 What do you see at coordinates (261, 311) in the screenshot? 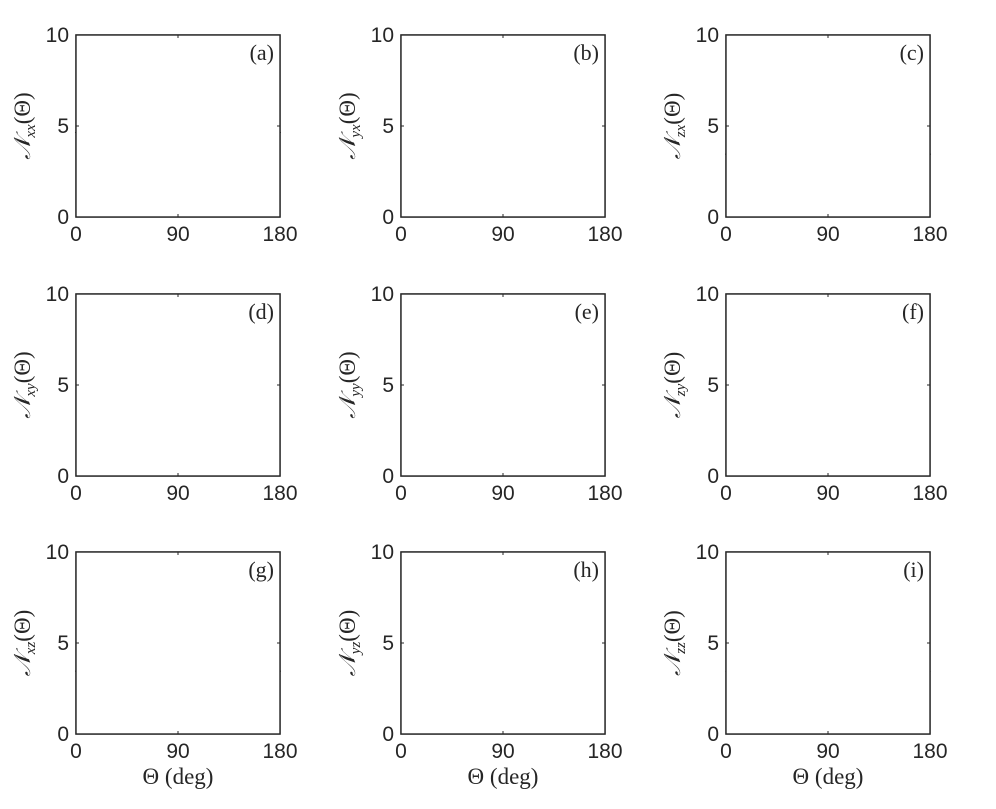
I see `panel-label: (d)` at bounding box center [261, 311].